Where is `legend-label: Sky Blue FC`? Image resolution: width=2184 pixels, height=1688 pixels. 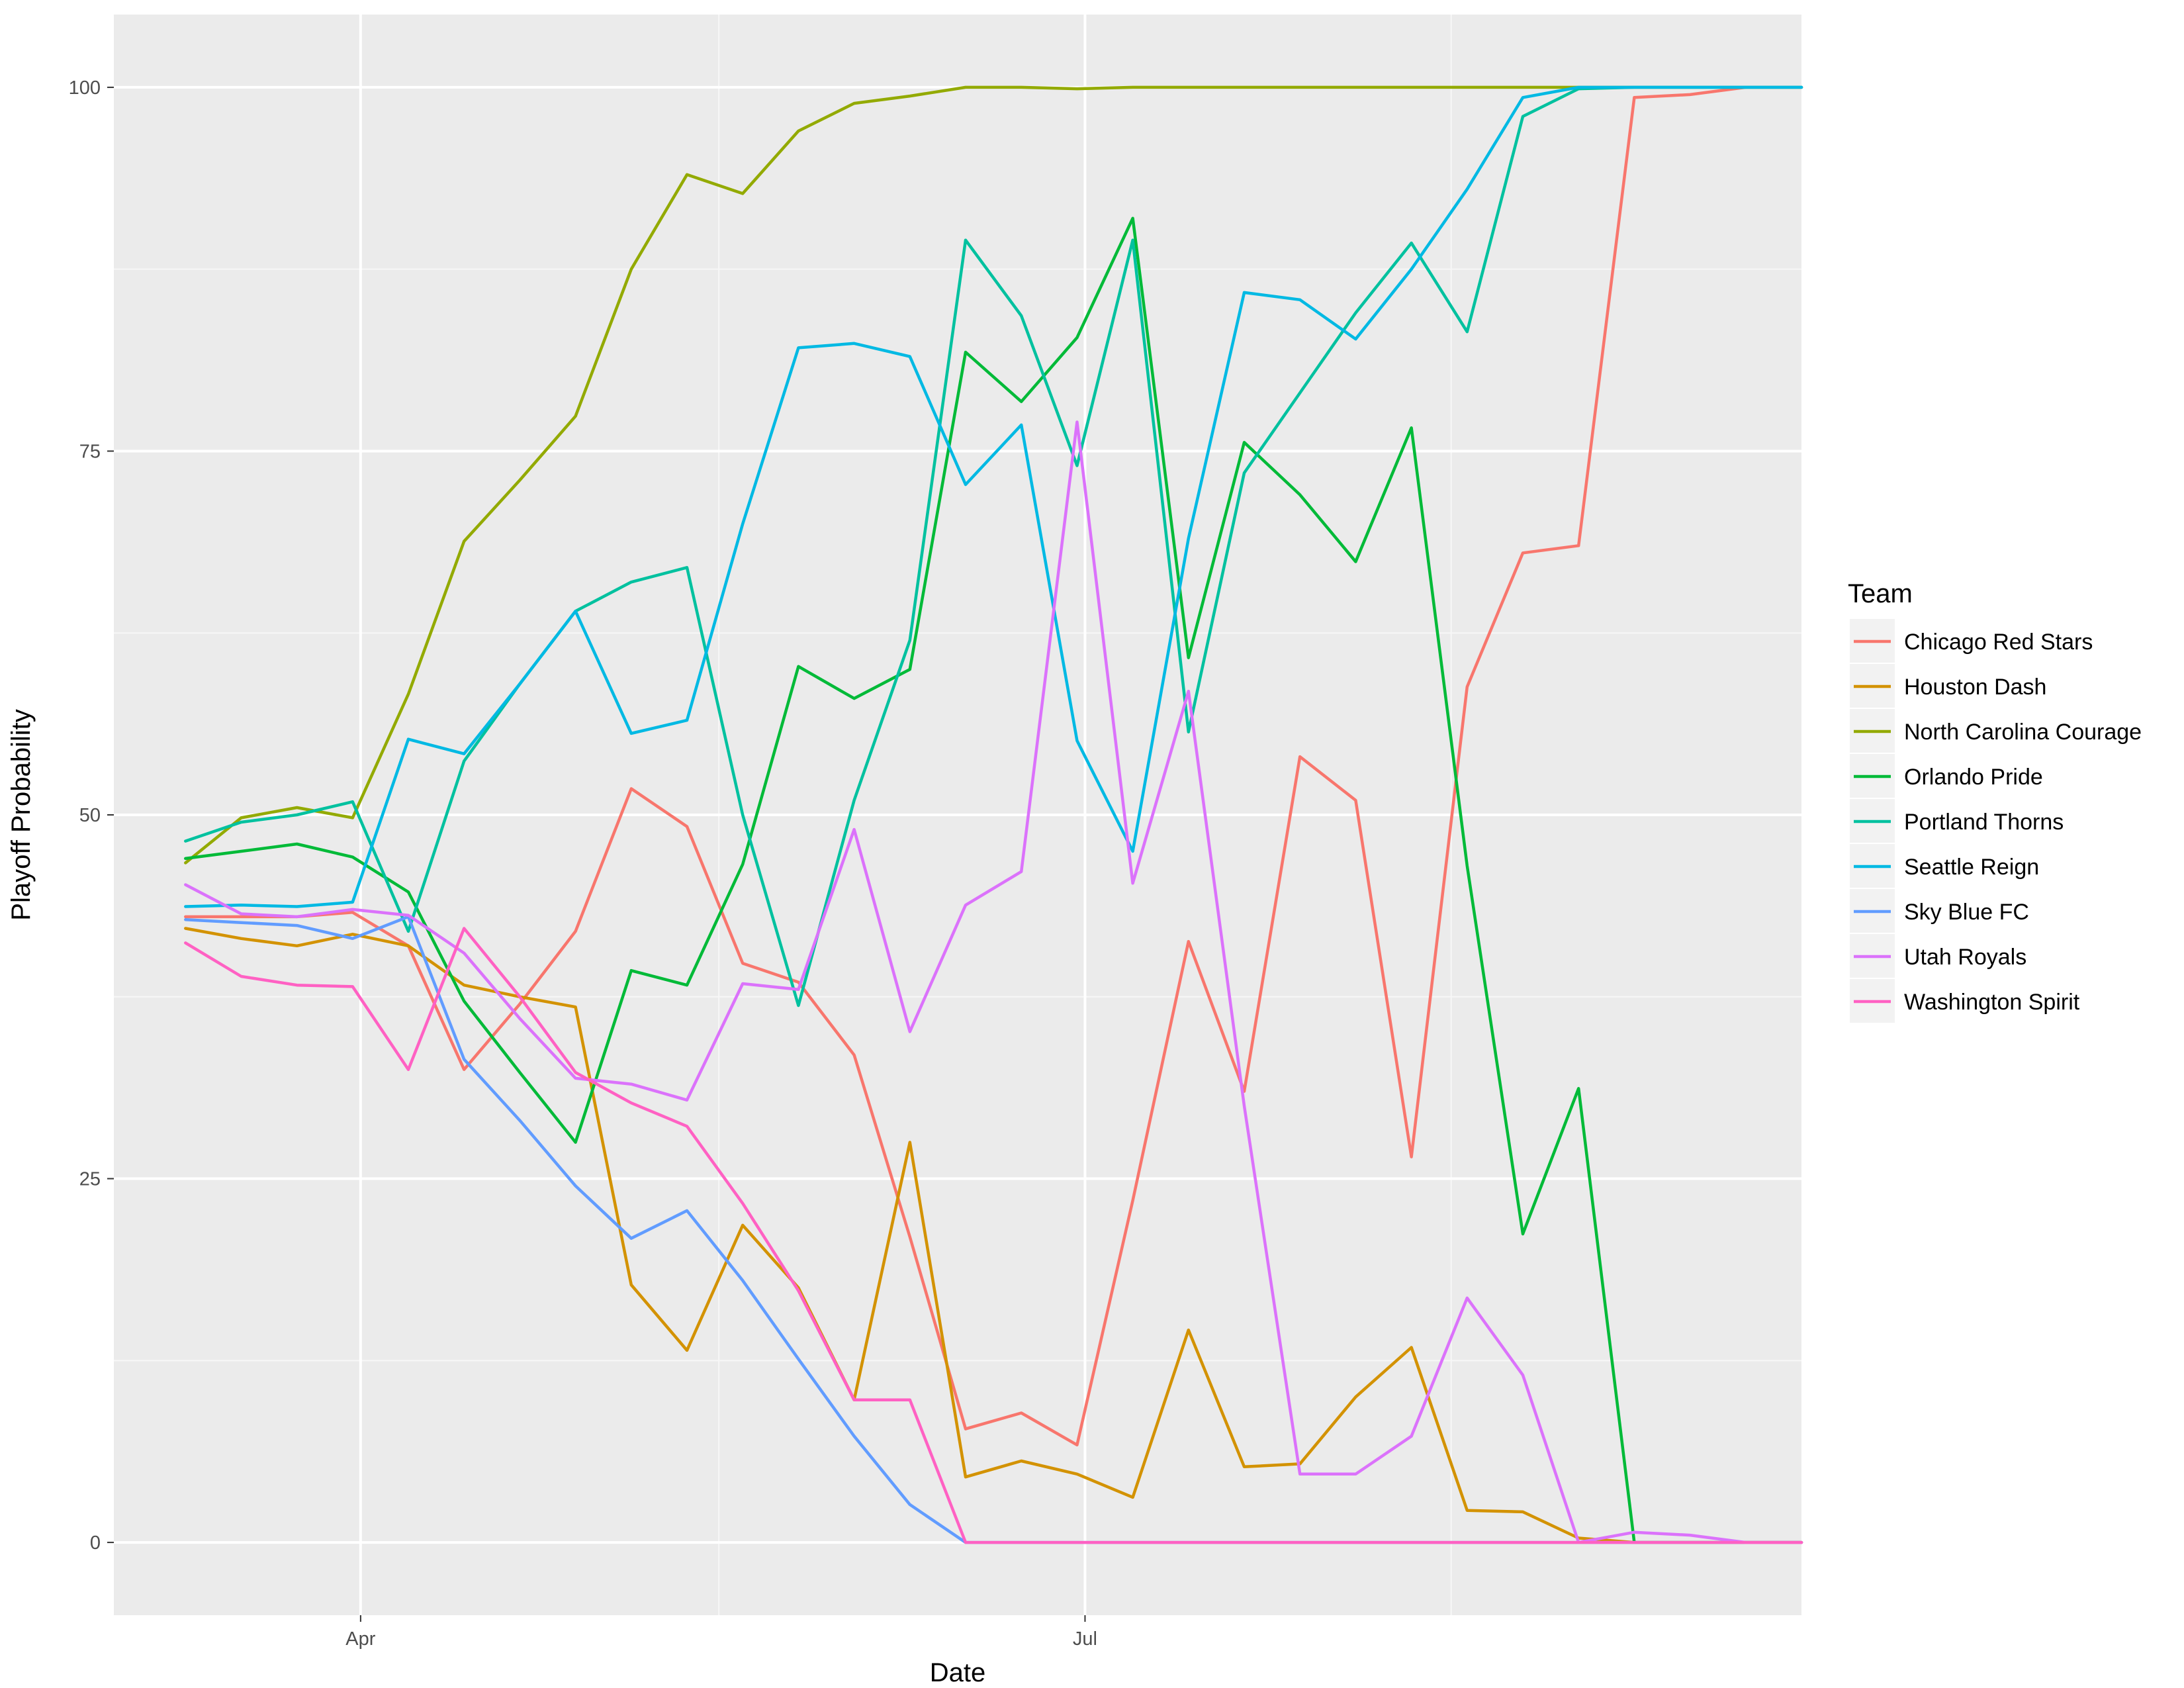
legend-label: Sky Blue FC is located at coordinates (1966, 912).